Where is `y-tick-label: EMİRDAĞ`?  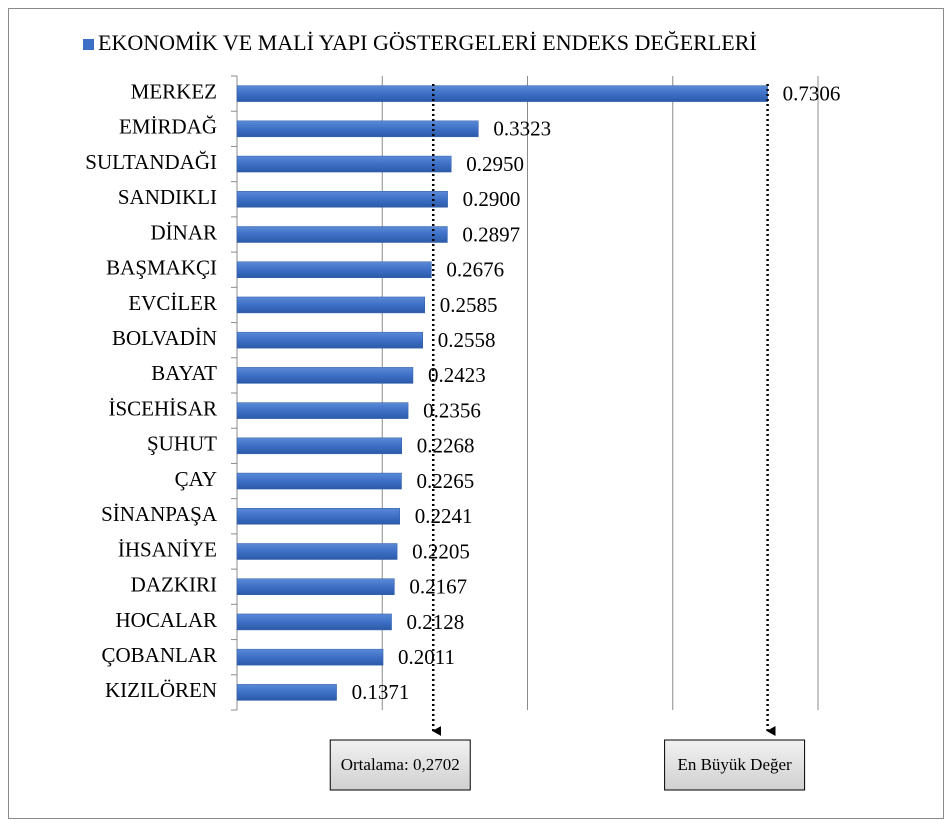
y-tick-label: EMİRDAĞ is located at coordinates (168, 127).